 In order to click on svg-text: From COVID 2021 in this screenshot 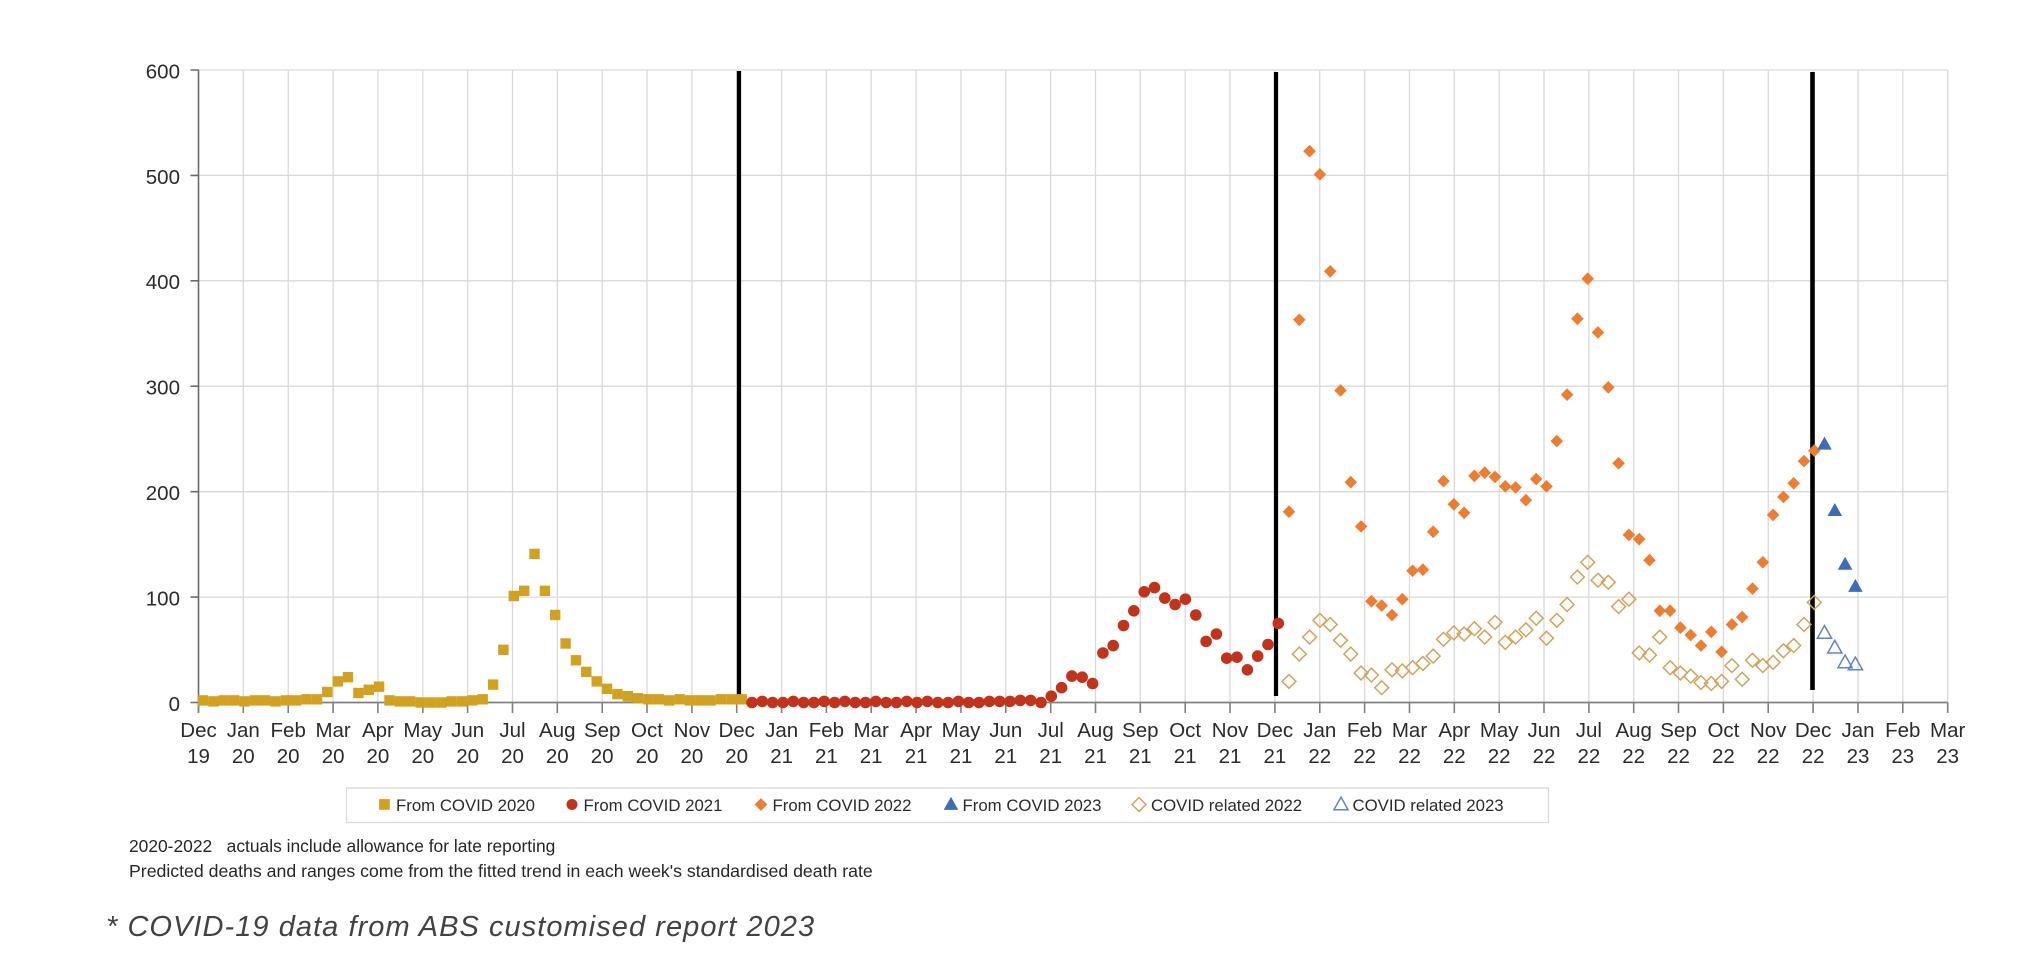, I will do `click(653, 805)`.